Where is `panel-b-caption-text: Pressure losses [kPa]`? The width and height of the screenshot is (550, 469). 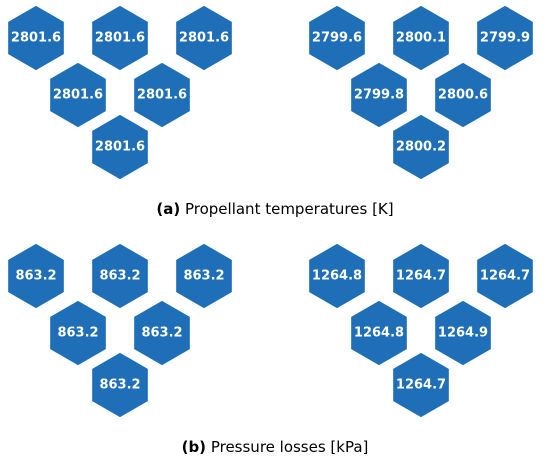
panel-b-caption-text: Pressure losses [kPa] is located at coordinates (289, 447).